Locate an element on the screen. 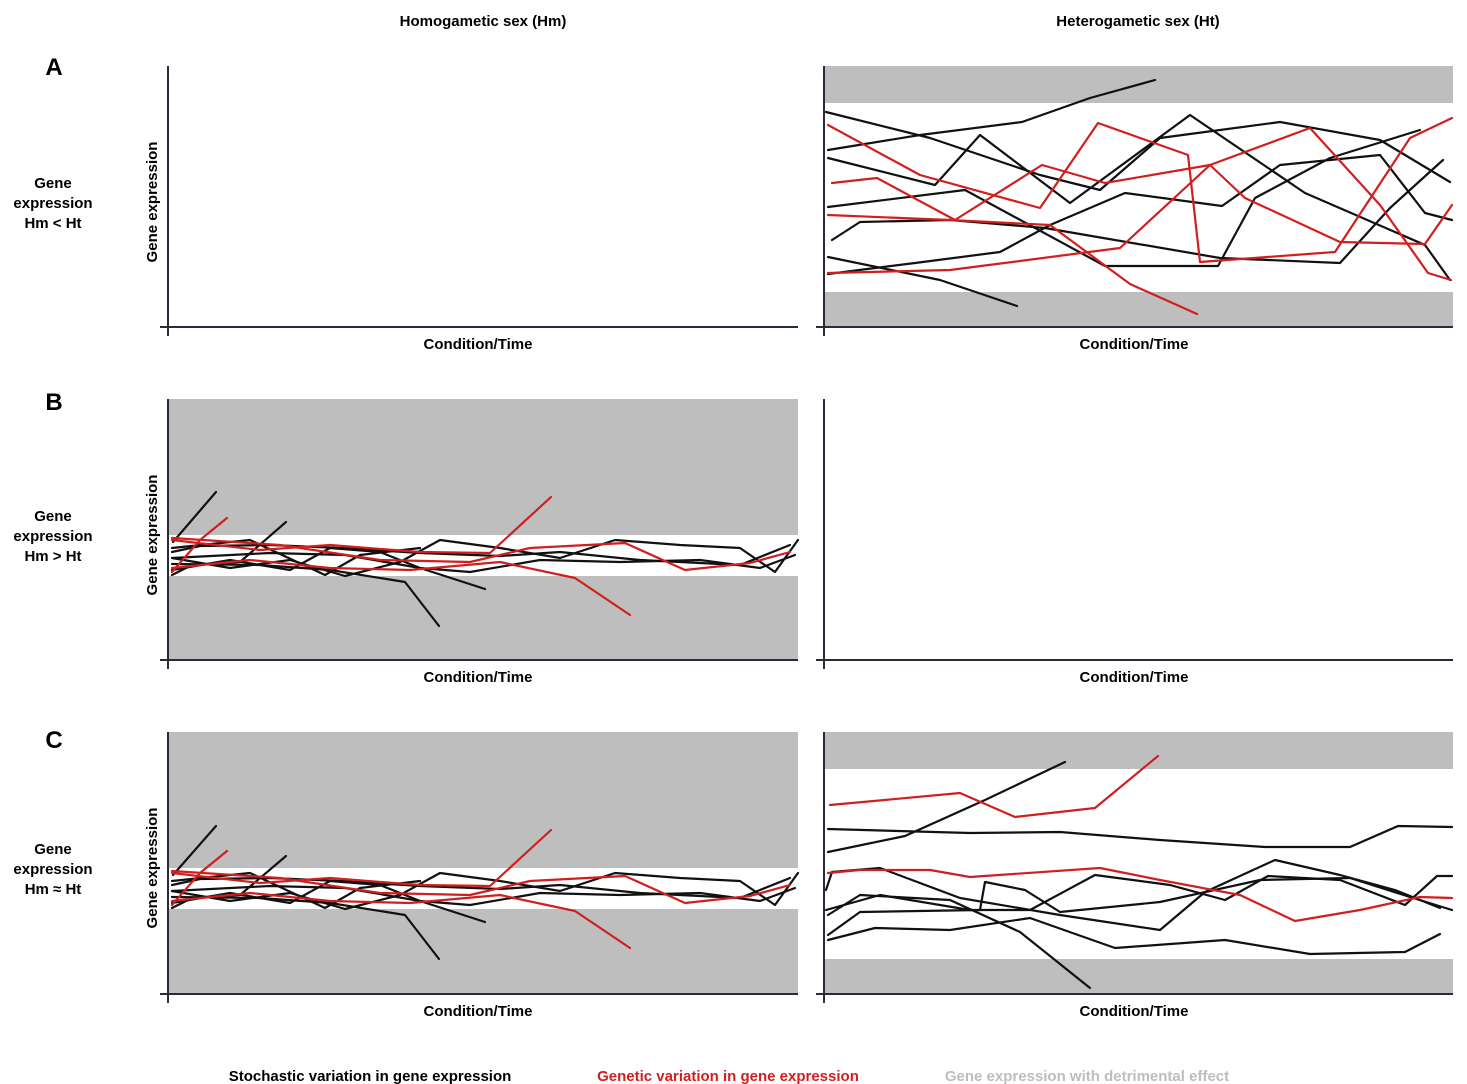  panel-b-ht: Condition/Time is located at coordinates (1134, 542).